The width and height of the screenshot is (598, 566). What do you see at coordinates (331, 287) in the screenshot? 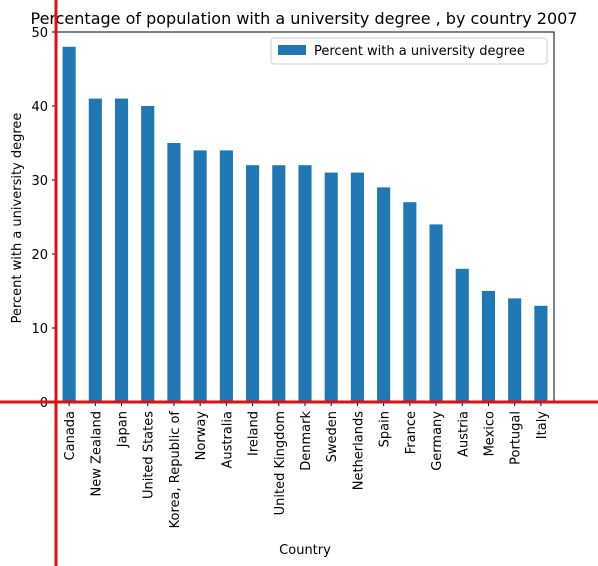
I see `bar-sweden` at bounding box center [331, 287].